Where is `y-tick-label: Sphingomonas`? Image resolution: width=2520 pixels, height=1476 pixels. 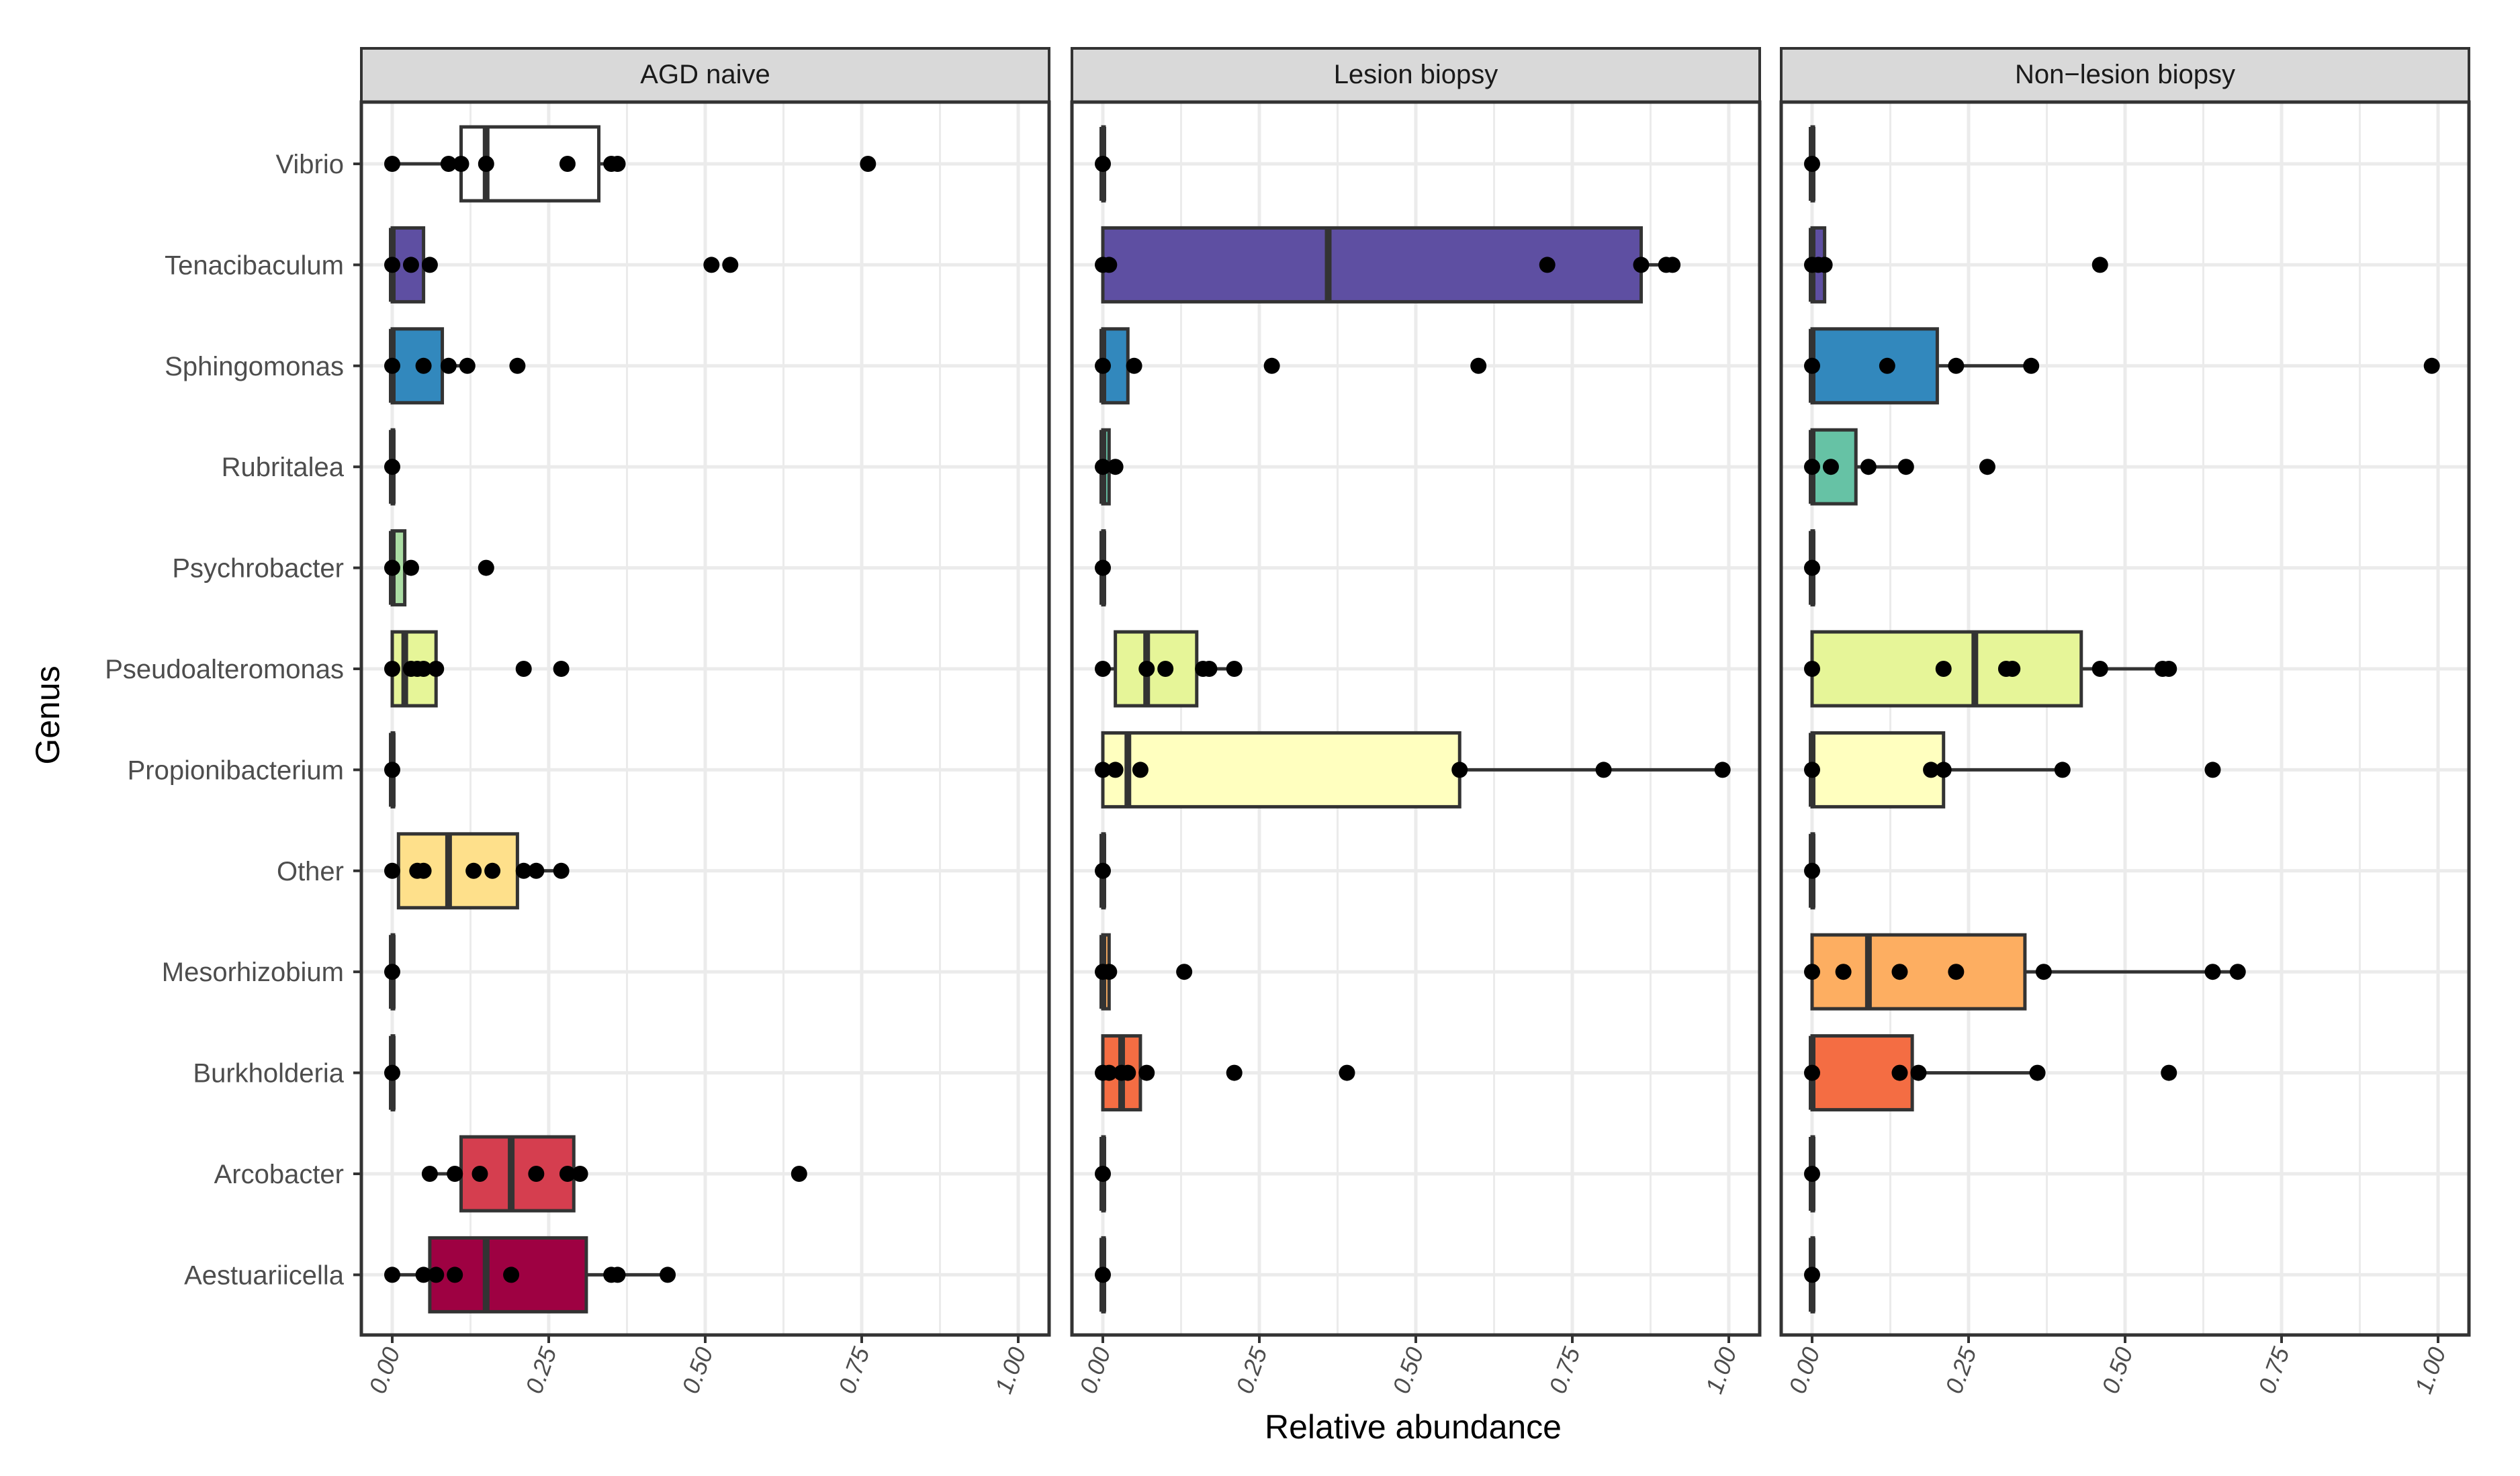 y-tick-label: Sphingomonas is located at coordinates (255, 367).